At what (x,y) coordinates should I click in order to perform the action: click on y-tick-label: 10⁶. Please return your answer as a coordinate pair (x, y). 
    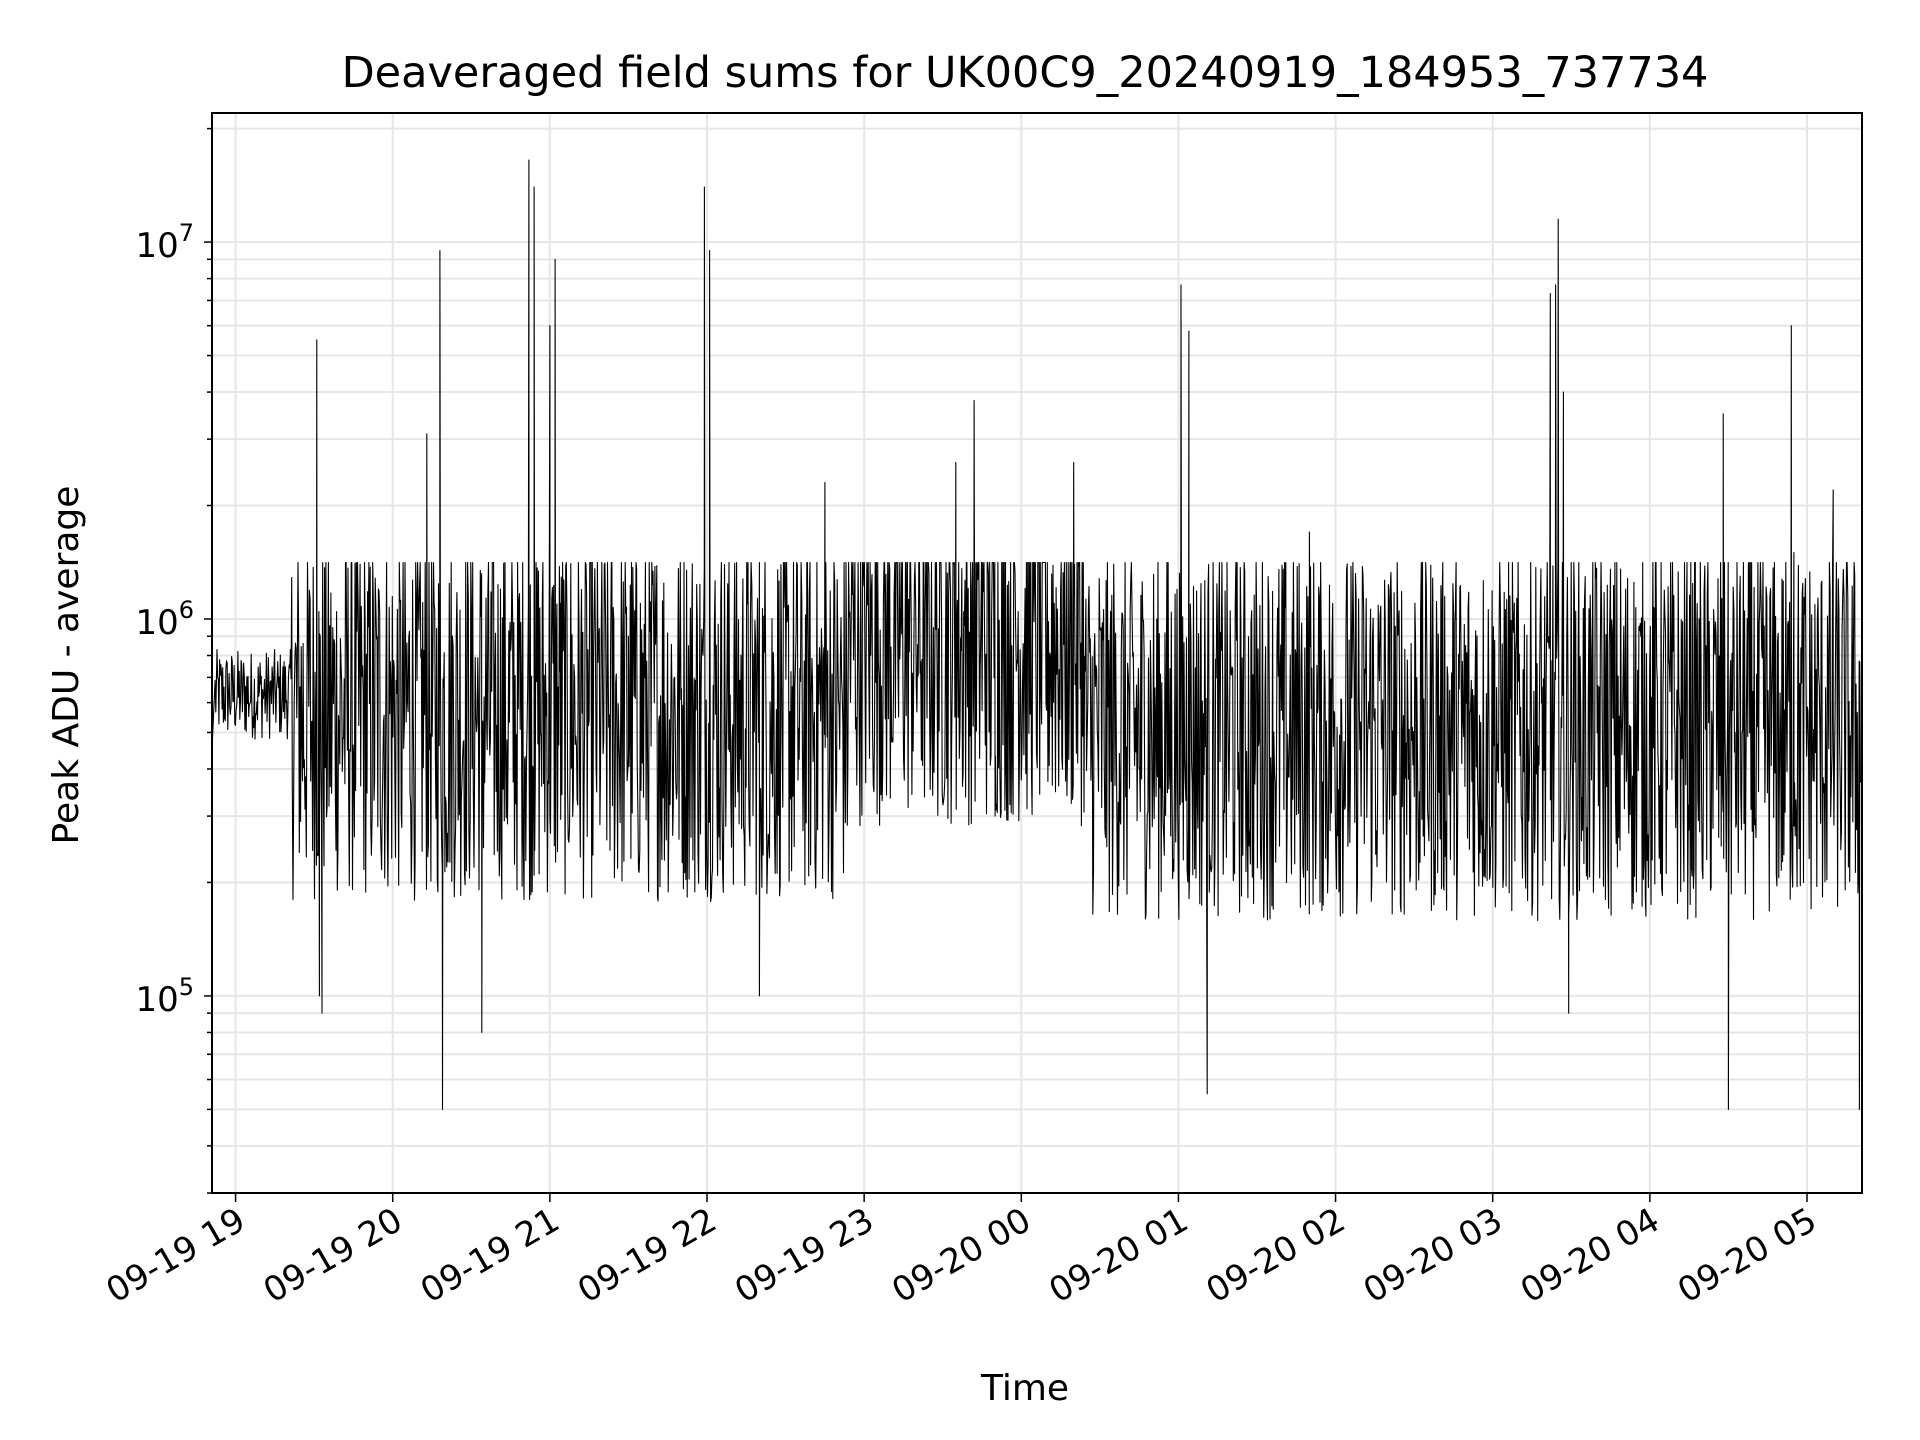
    Looking at the image, I should click on (164, 619).